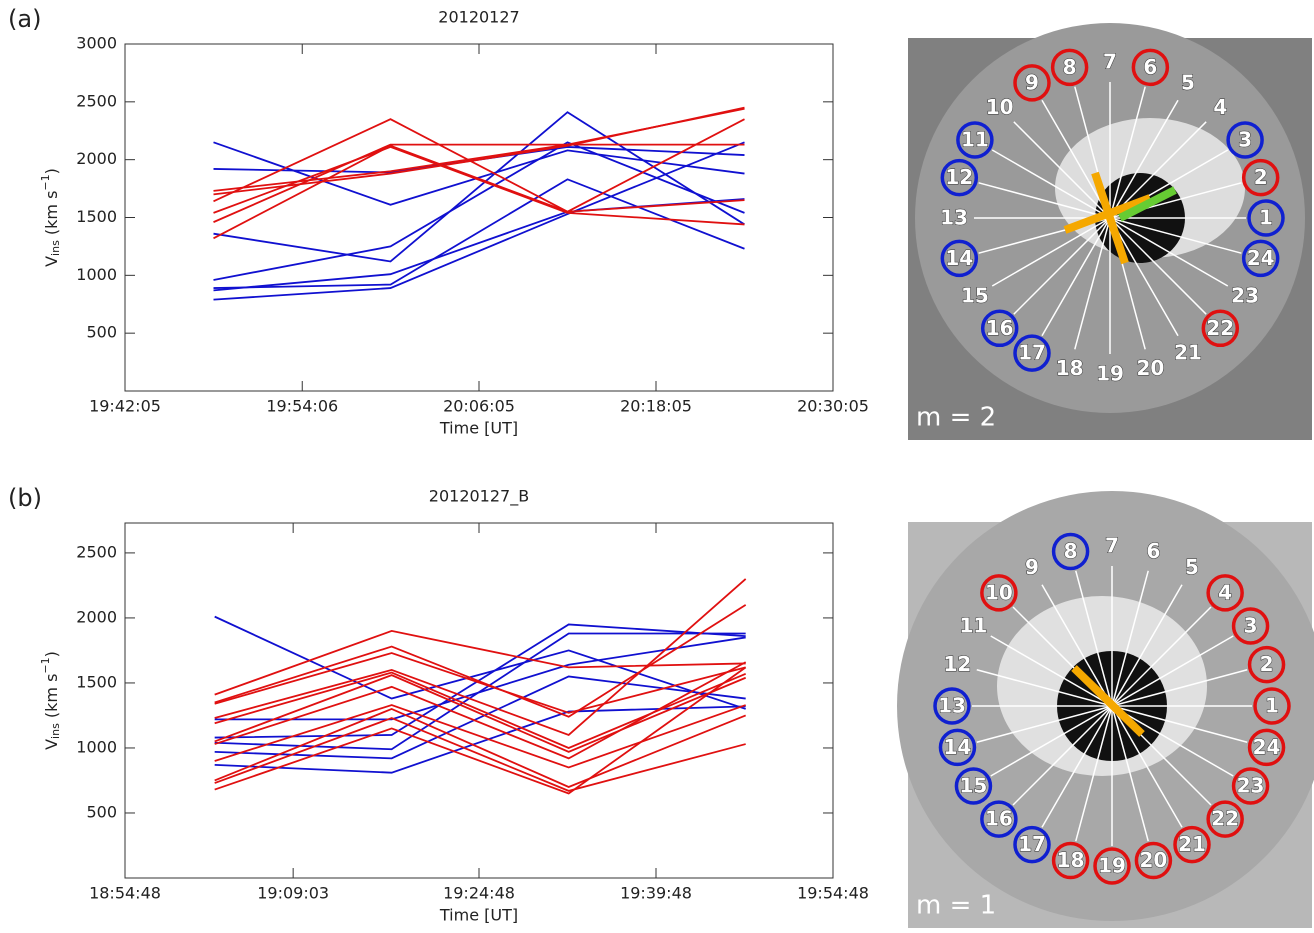 Image resolution: width=1314 pixels, height=933 pixels. Describe the element at coordinates (25, 498) in the screenshot. I see `panel-label: (b)` at that location.